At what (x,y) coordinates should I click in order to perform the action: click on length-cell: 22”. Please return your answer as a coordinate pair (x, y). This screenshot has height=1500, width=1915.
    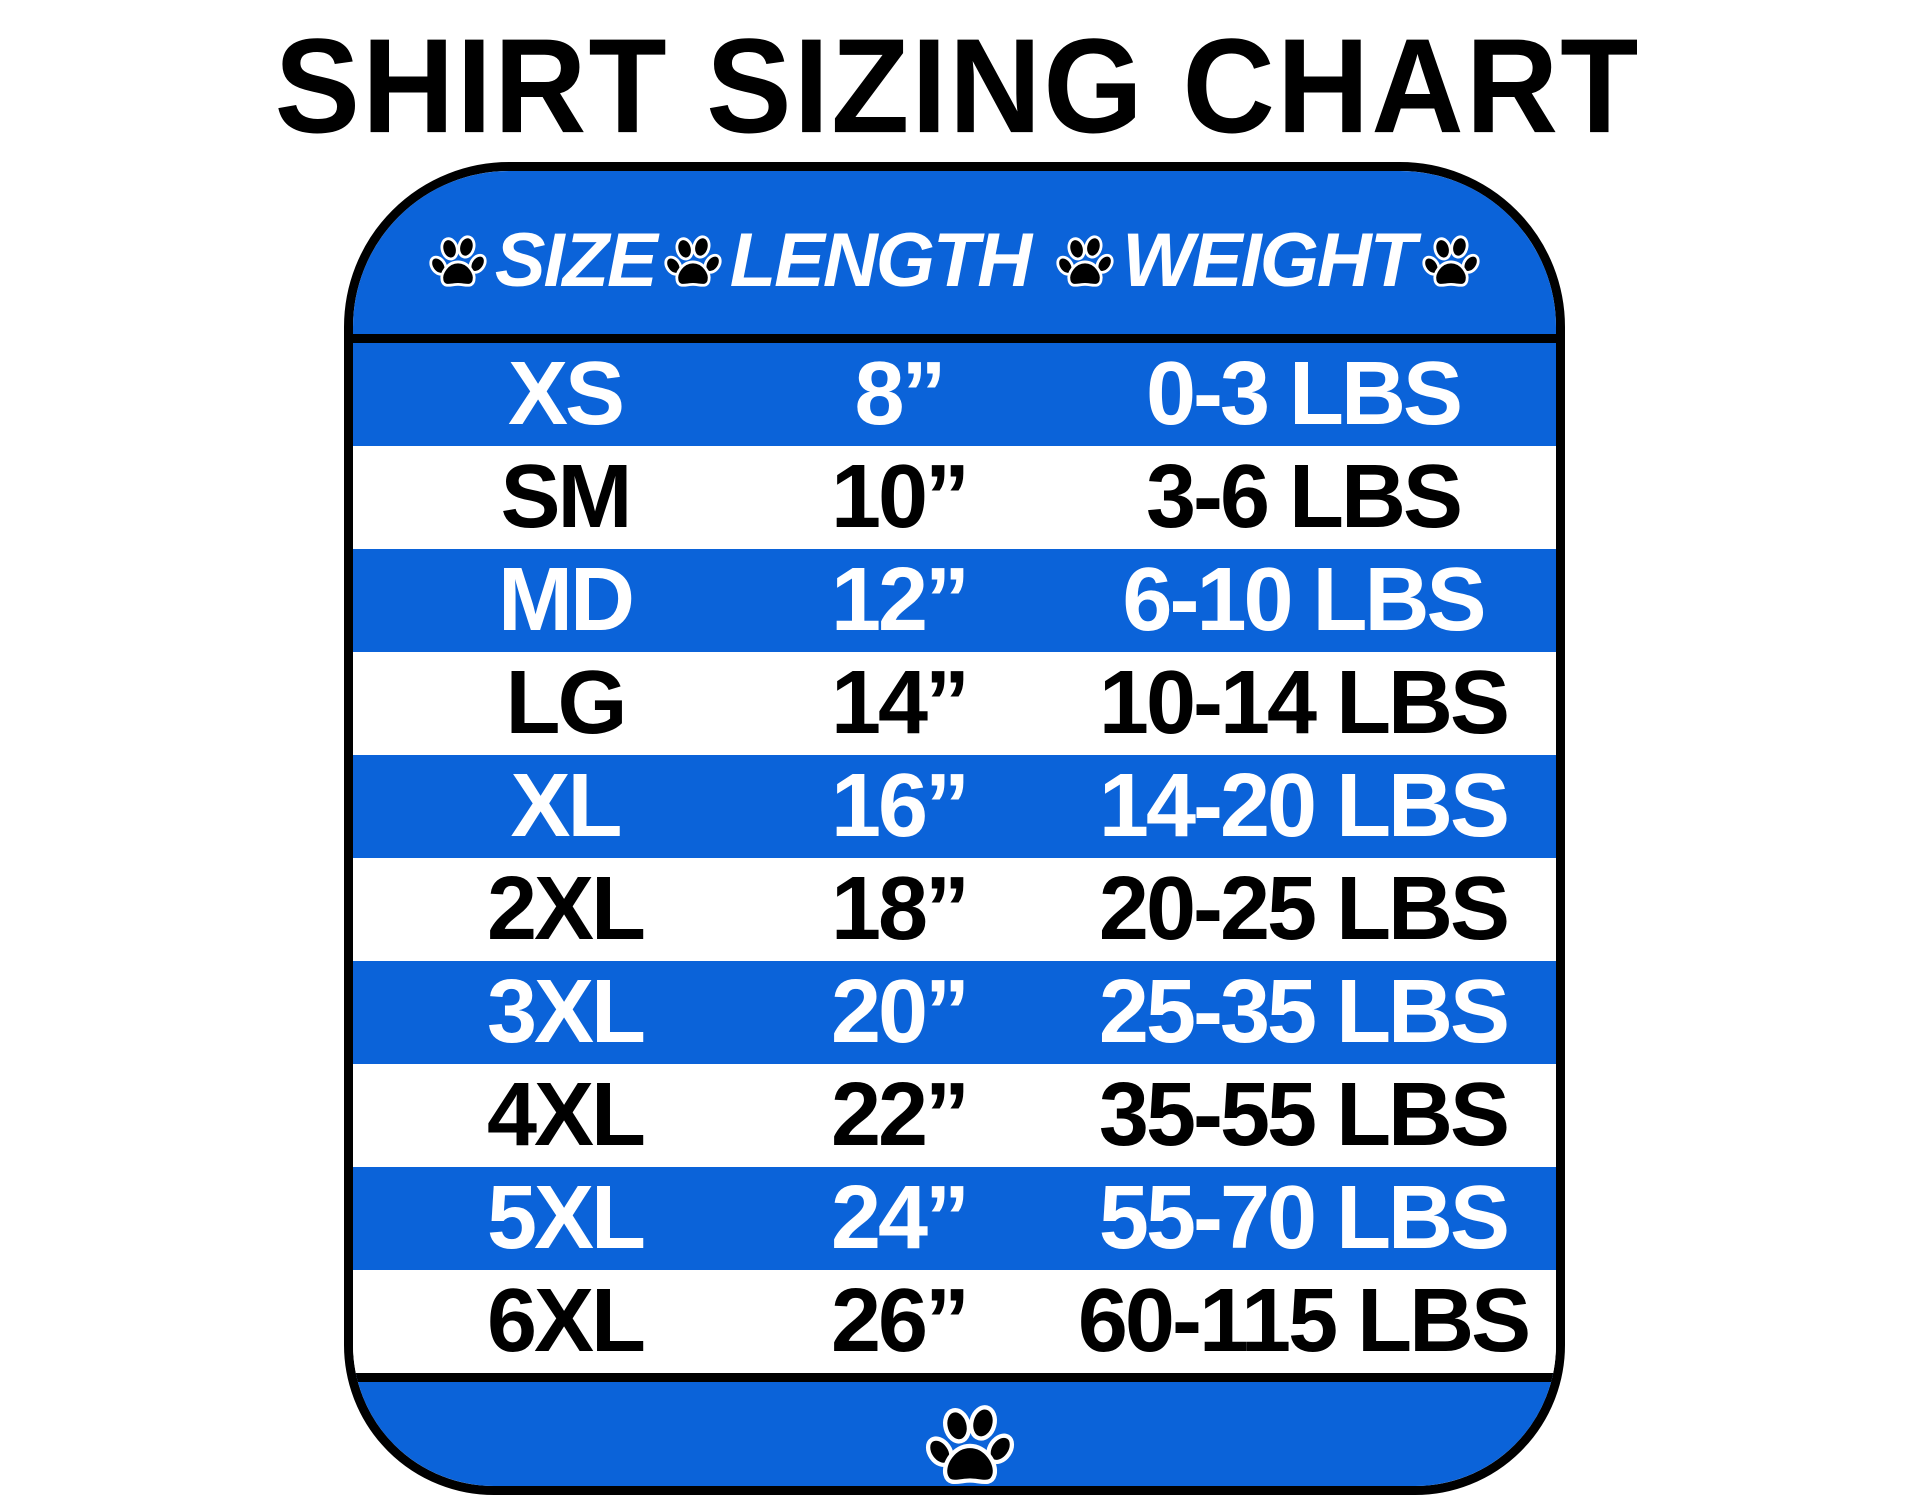
    Looking at the image, I should click on (900, 1115).